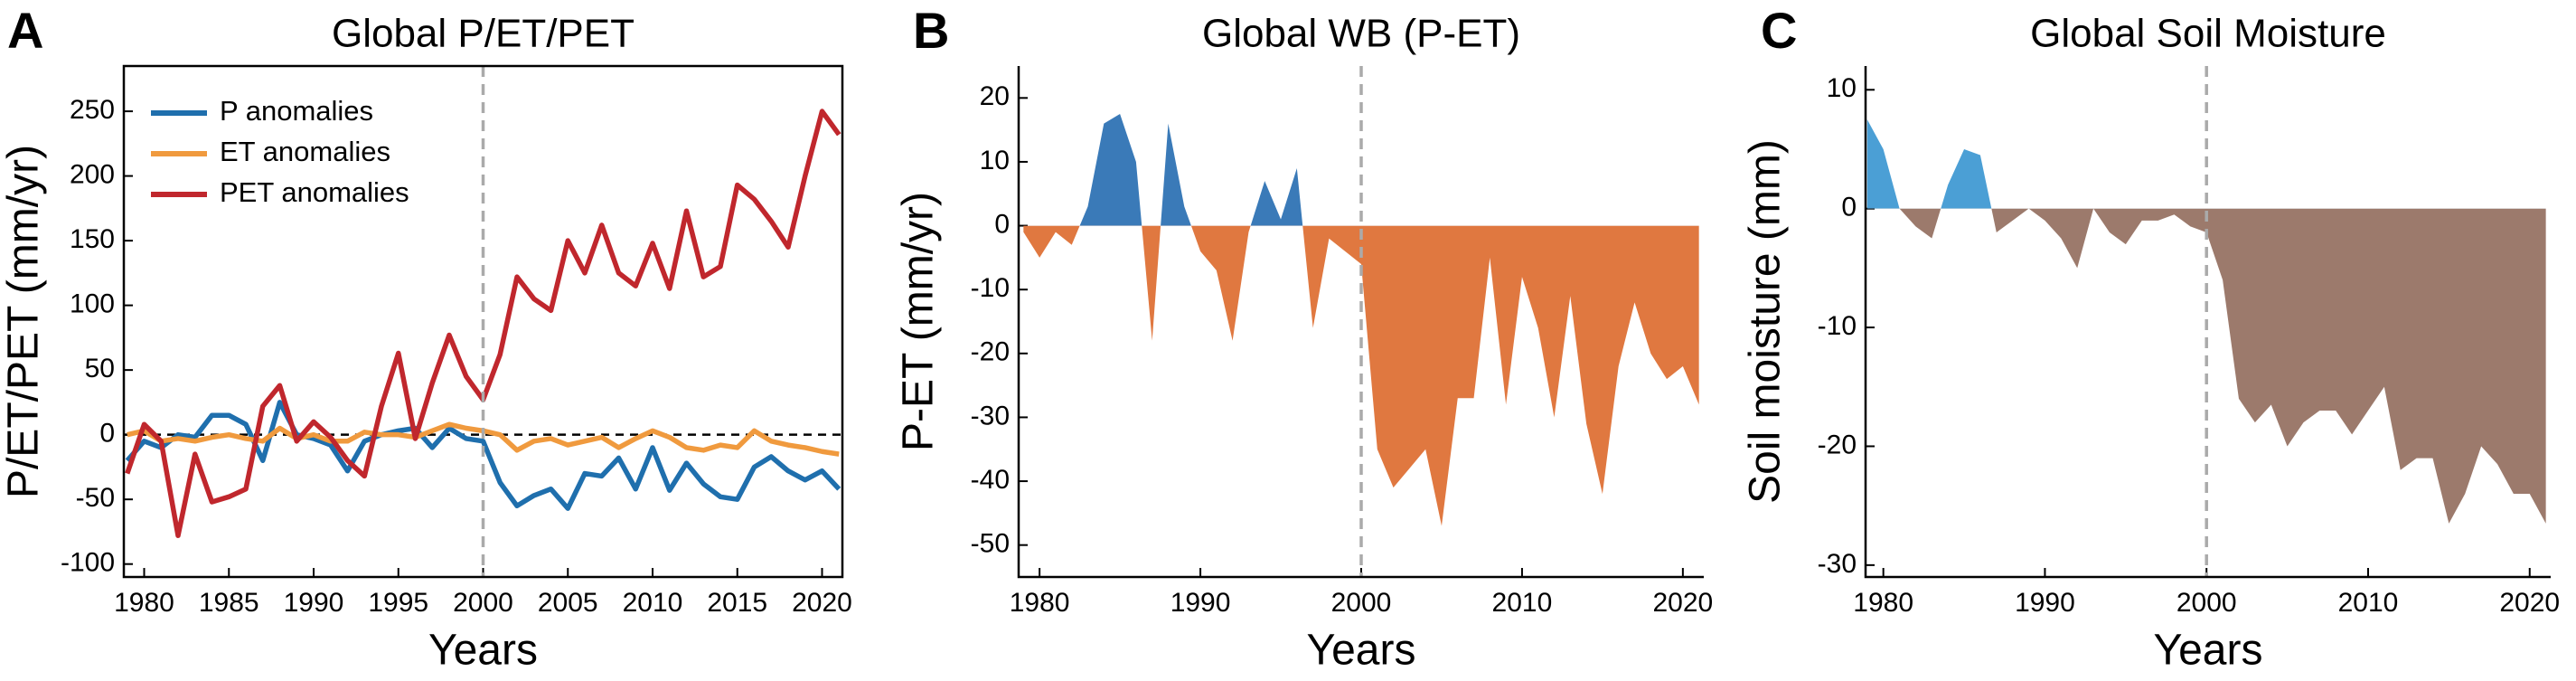  I want to click on y-tick-label: 20, so click(995, 96).